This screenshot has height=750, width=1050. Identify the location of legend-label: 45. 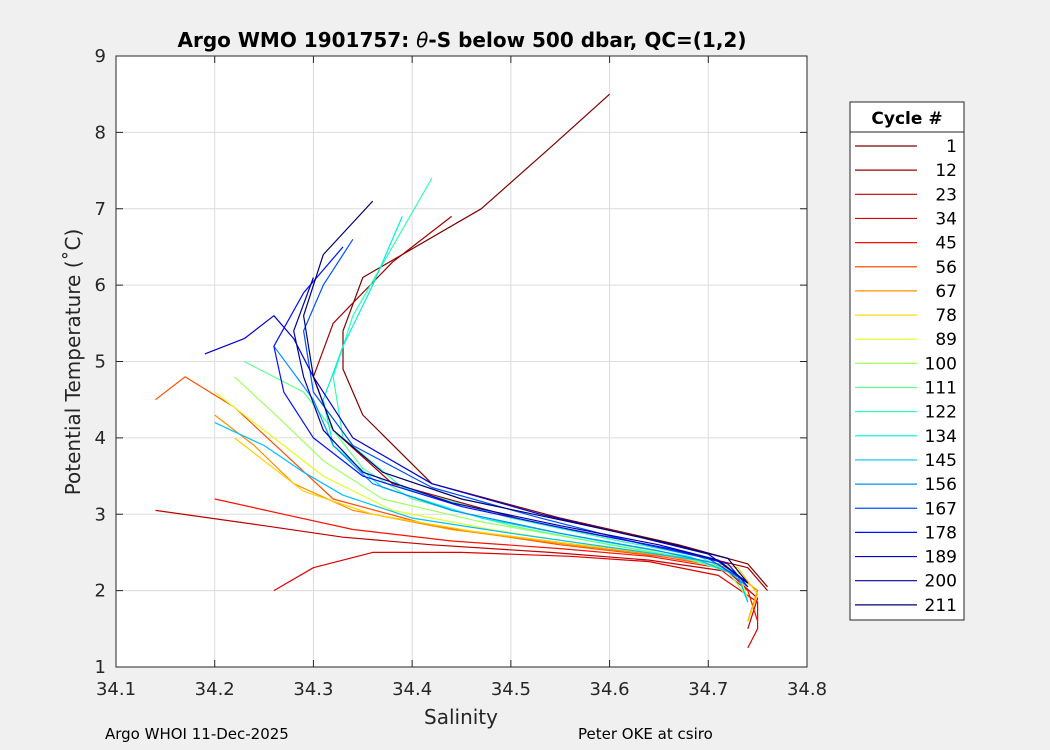
(946, 244).